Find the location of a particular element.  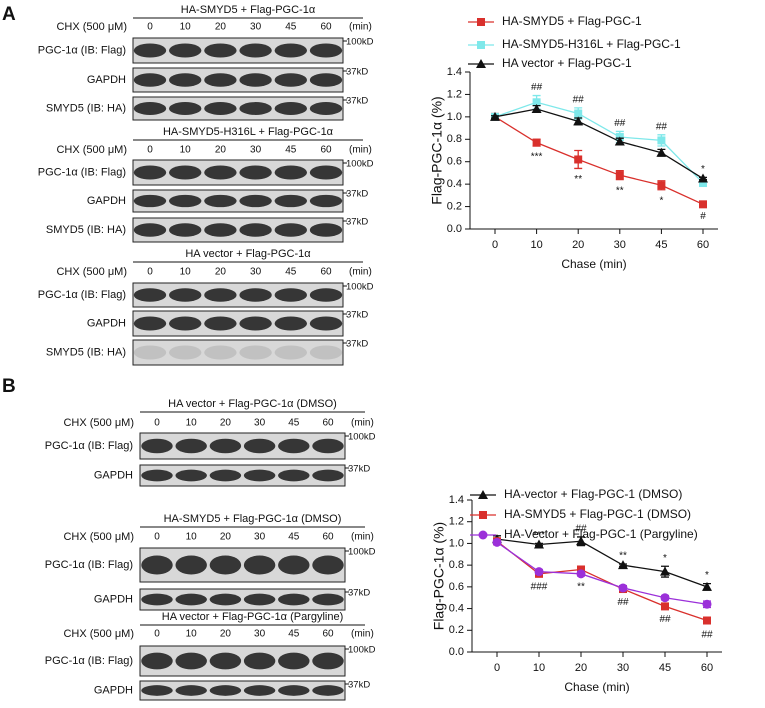

blot-title: HA-SMYD5-H316L + Flag-PGC-1α is located at coordinates (248, 132).